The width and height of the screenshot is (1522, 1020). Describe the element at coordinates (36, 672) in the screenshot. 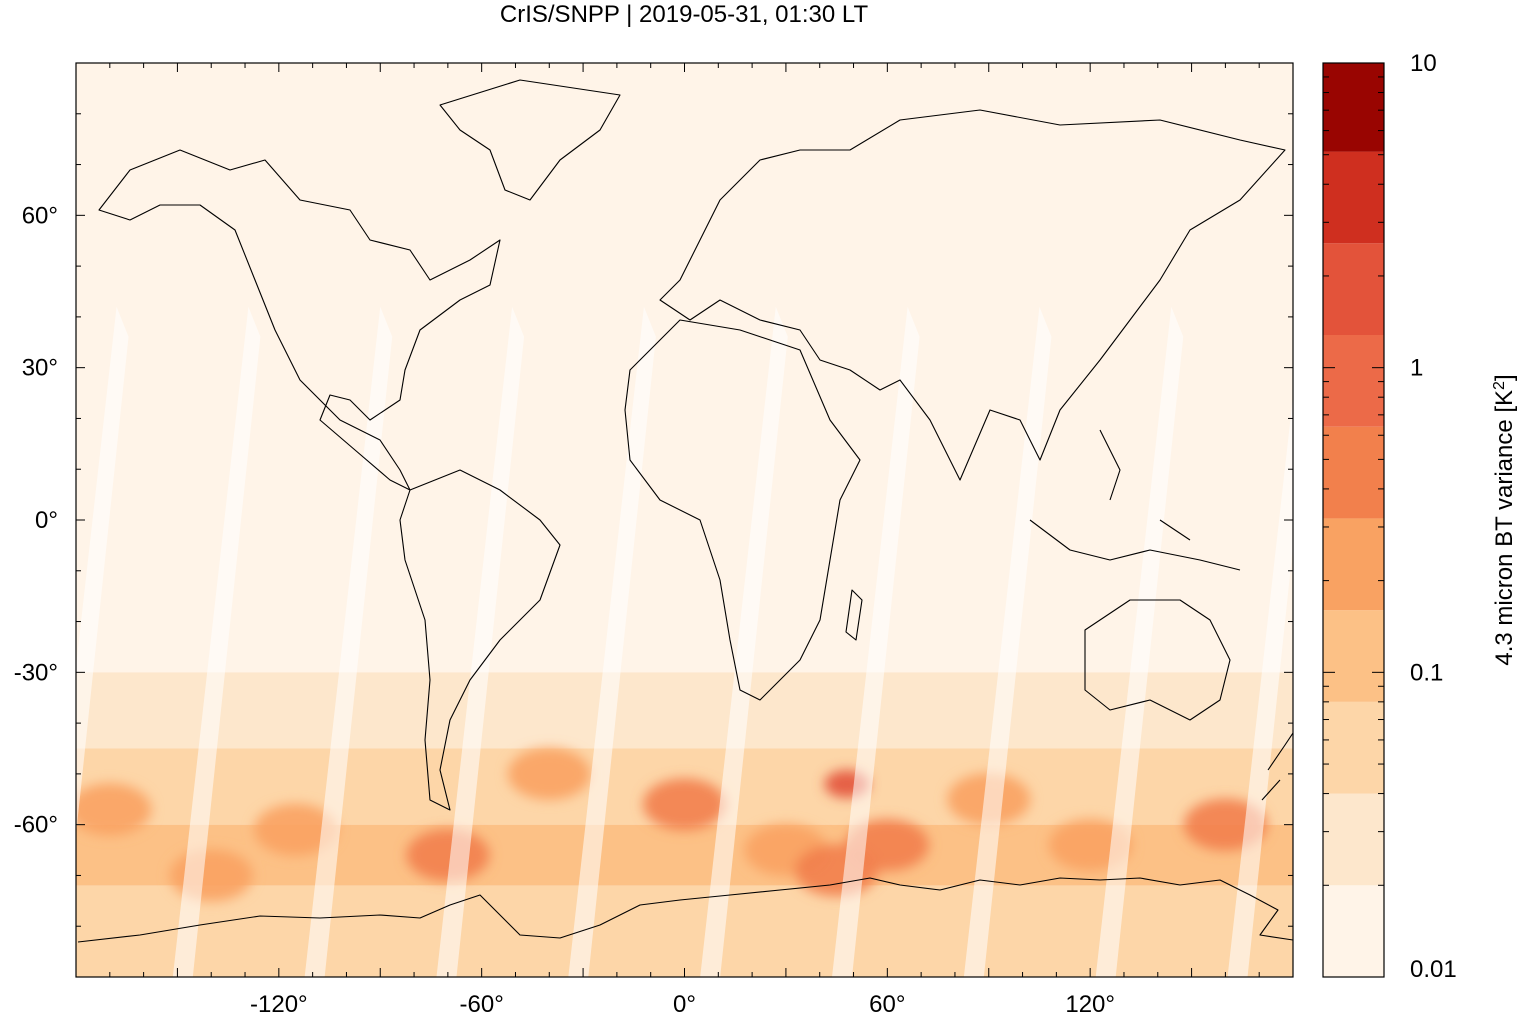

I see `y-tick-label: -30°` at that location.